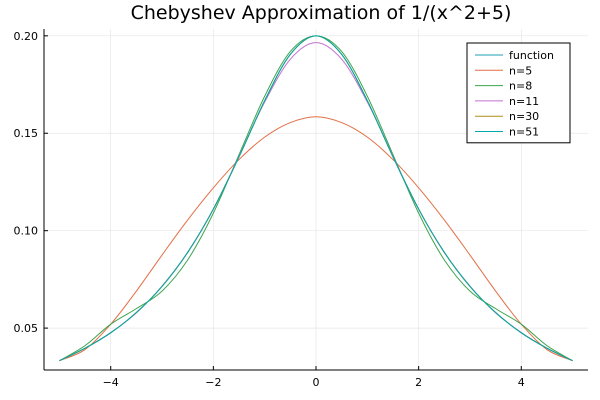  What do you see at coordinates (520, 86) in the screenshot?
I see `legend-label: n=8` at bounding box center [520, 86].